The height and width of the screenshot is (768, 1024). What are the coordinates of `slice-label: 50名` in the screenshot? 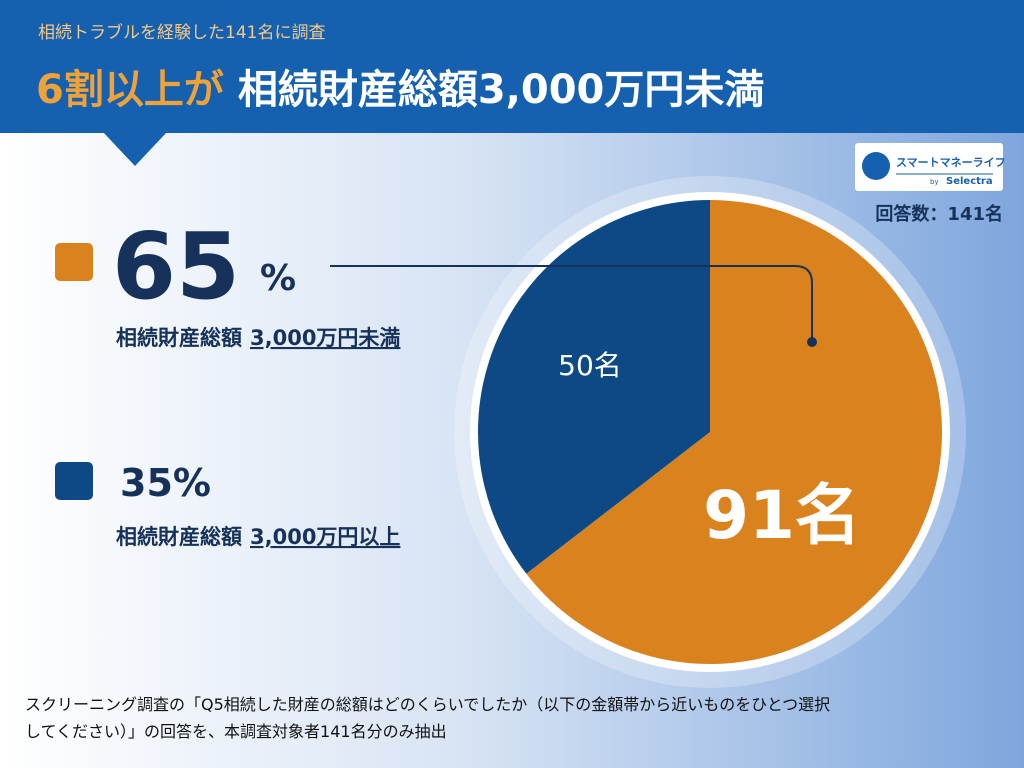 It's located at (590, 365).